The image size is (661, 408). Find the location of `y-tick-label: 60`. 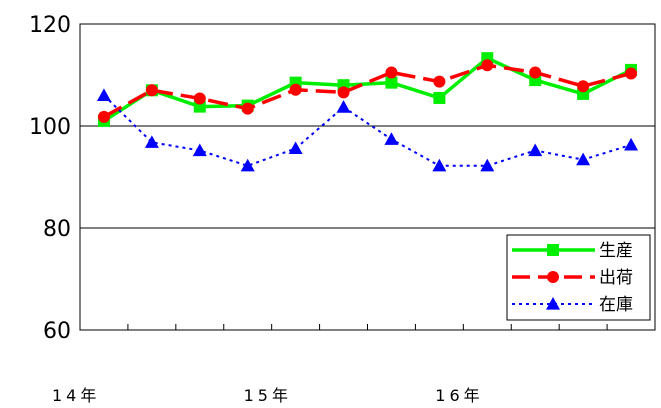

y-tick-label: 60 is located at coordinates (57, 331).